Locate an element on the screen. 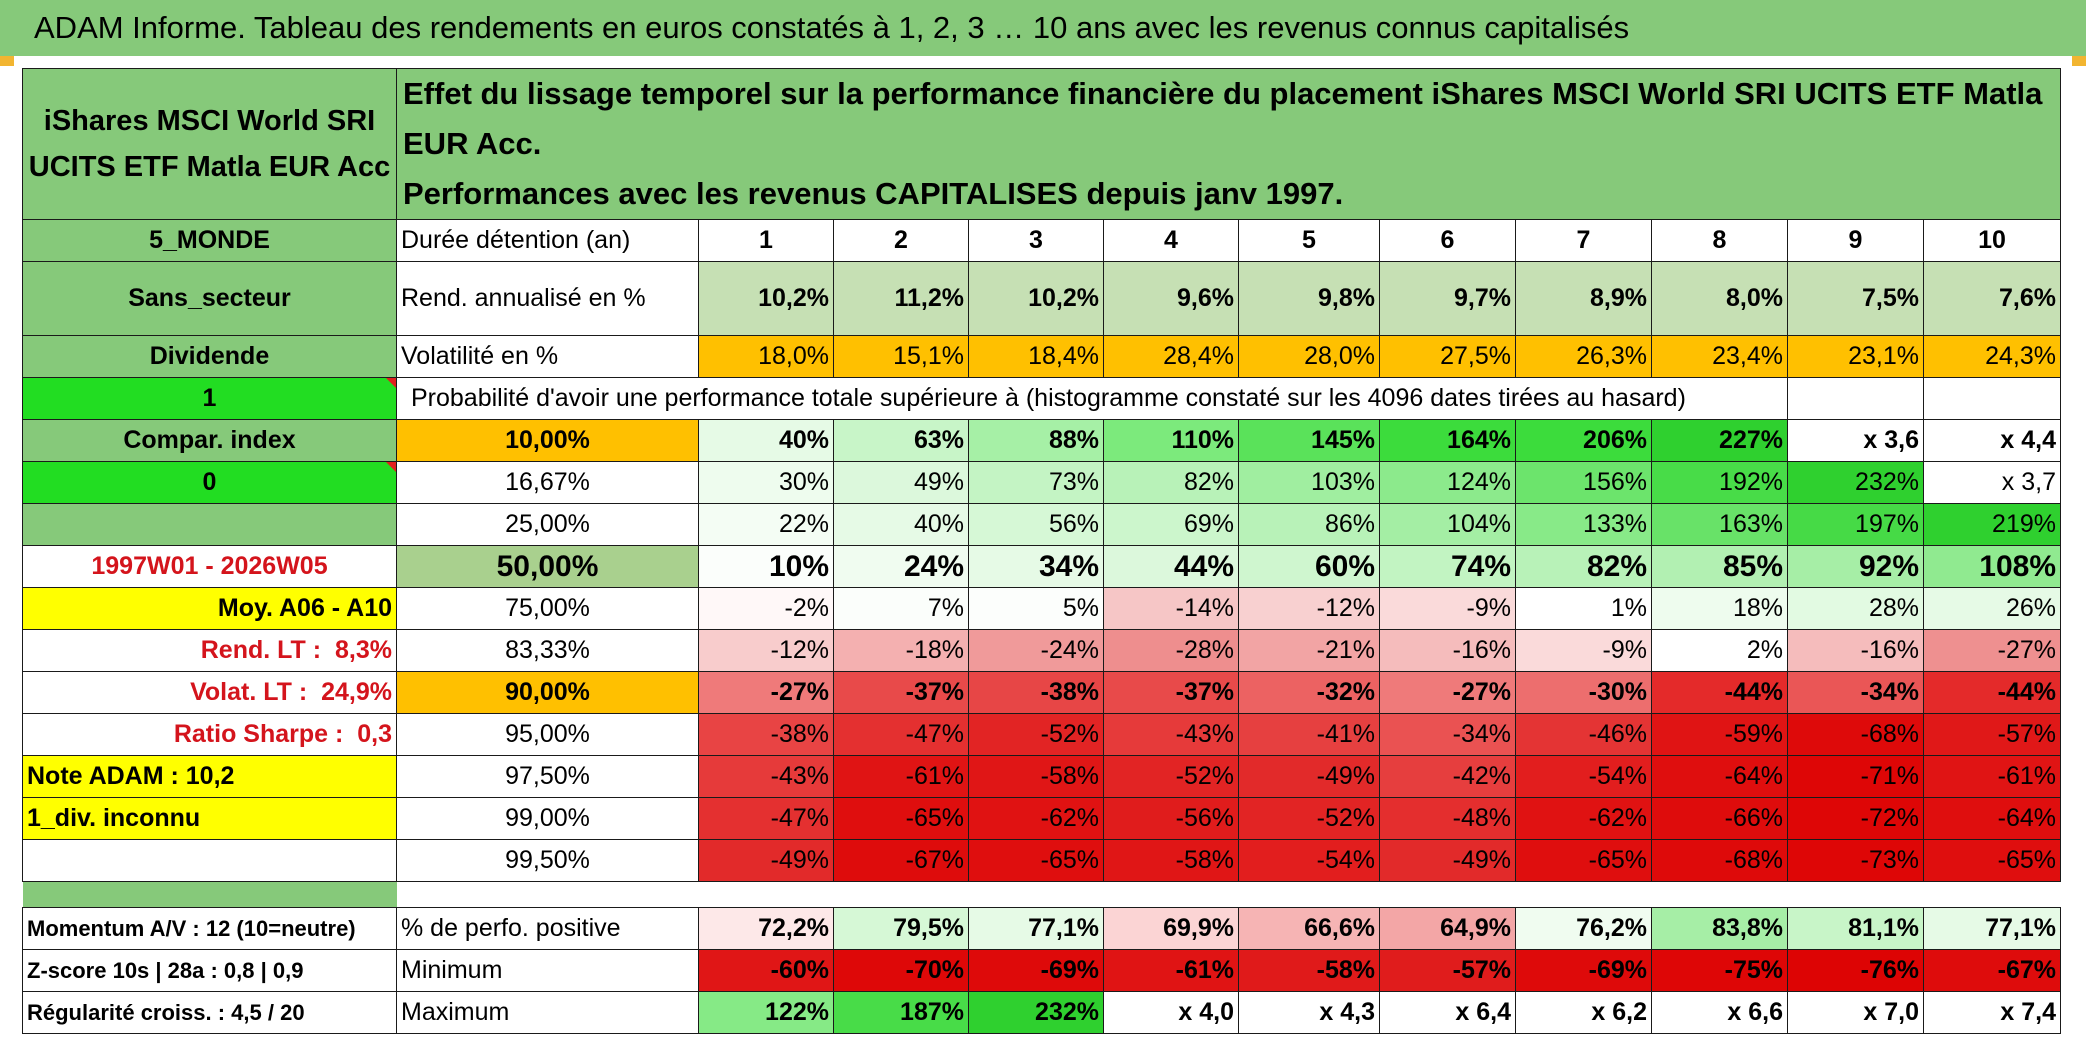 The height and width of the screenshot is (1044, 2086). annualized-return-value: 7,5% is located at coordinates (1855, 298).